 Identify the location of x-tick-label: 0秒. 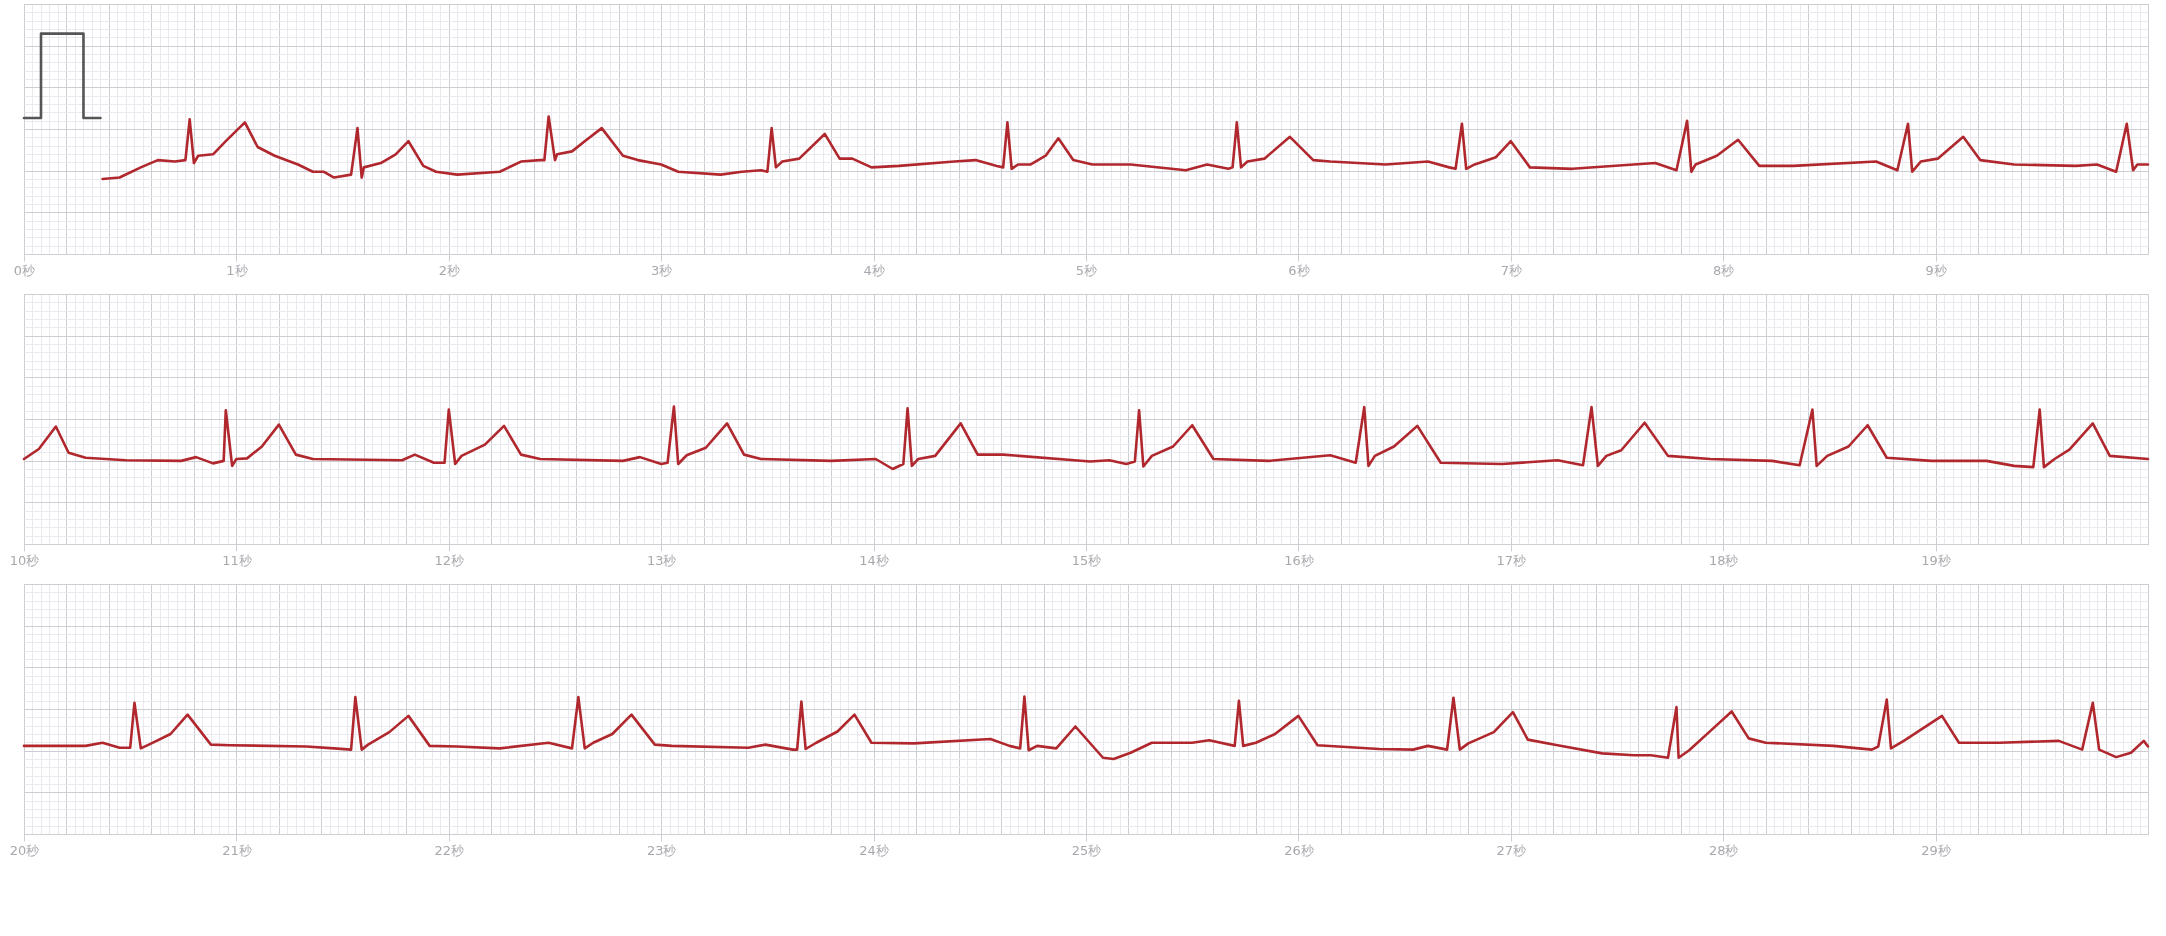
(24, 270).